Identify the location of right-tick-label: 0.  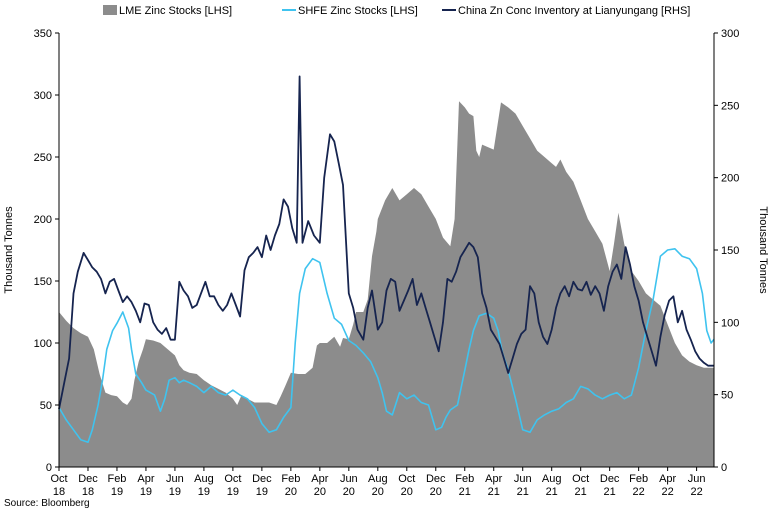
(724, 468).